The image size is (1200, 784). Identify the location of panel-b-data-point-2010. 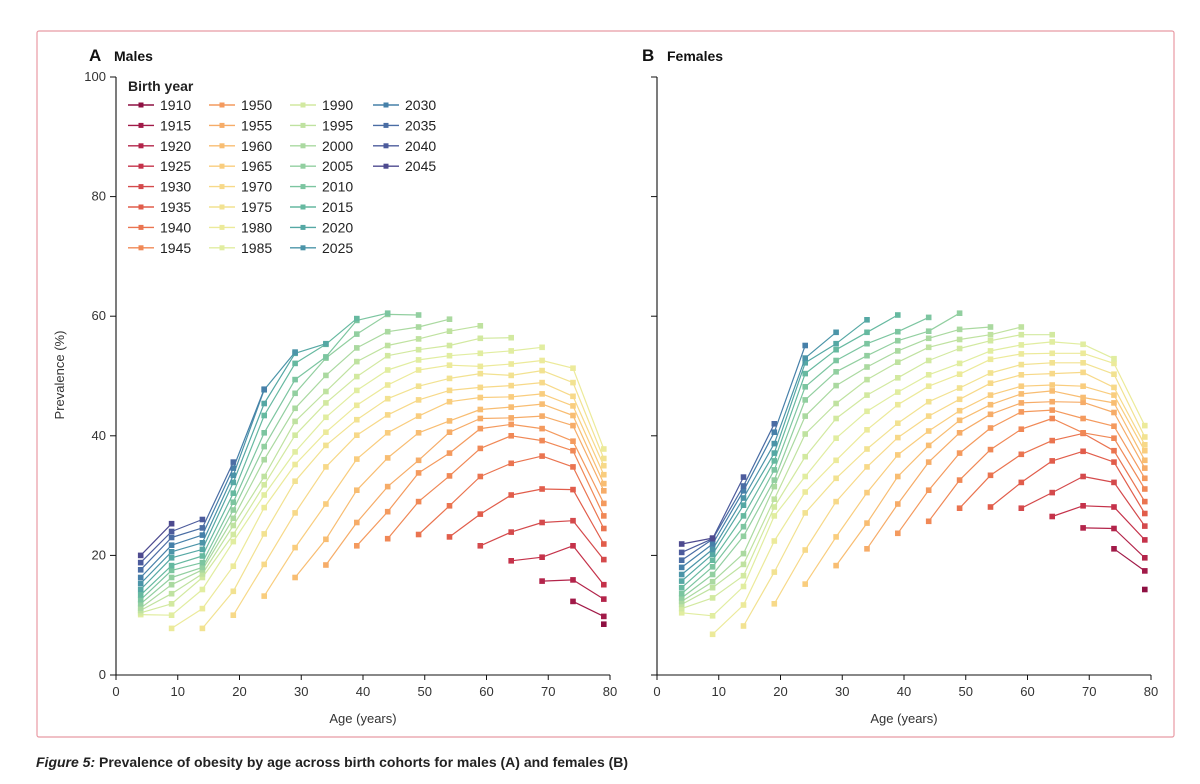
(867, 343).